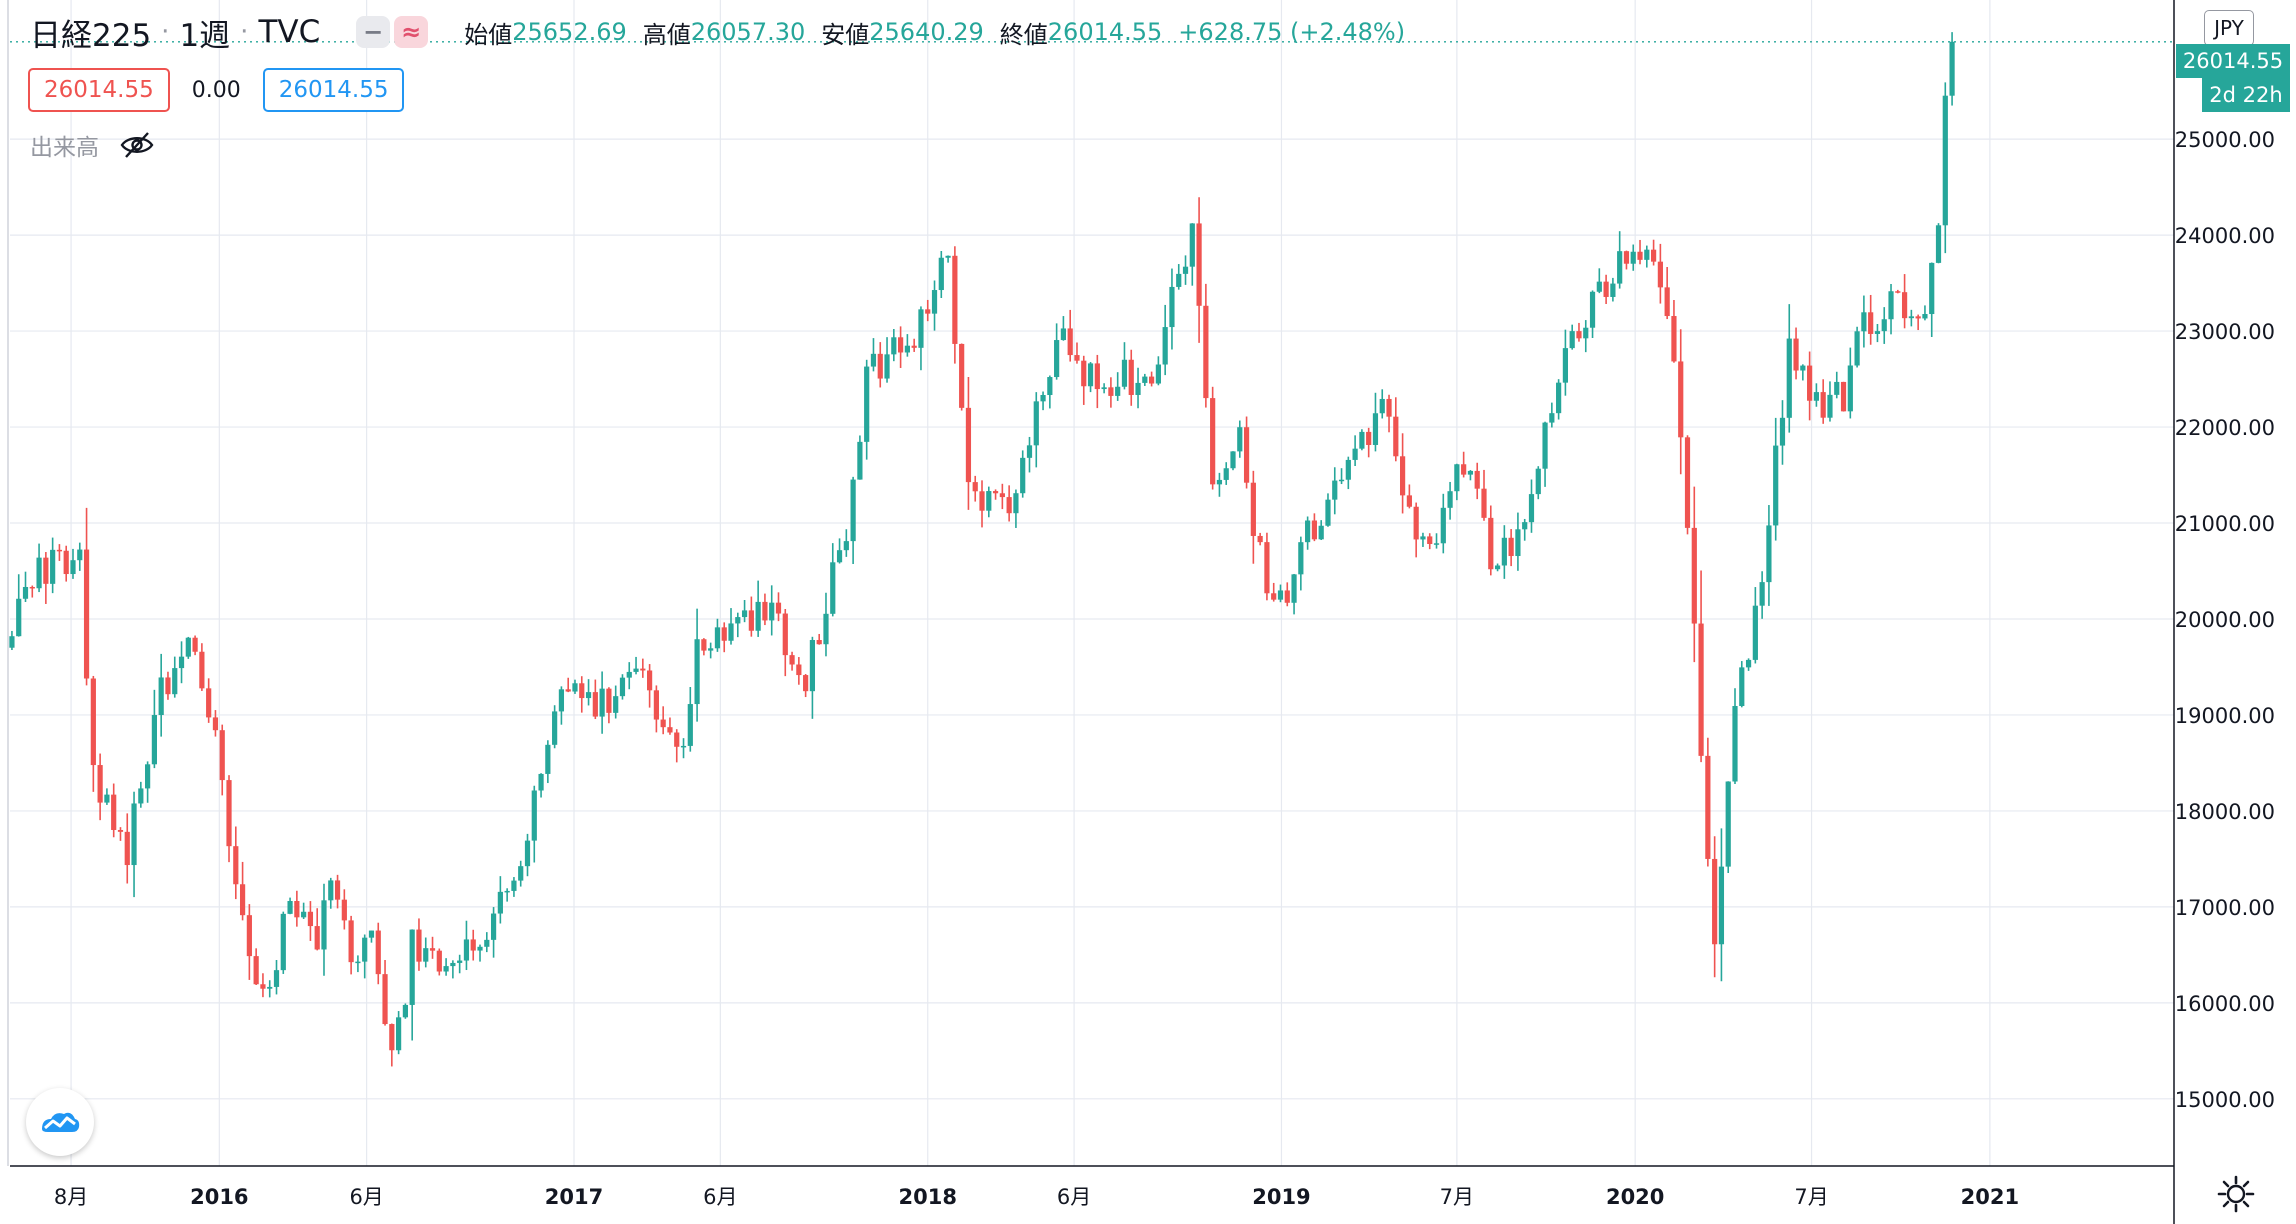  I want to click on minus-icon: −, so click(373, 32).